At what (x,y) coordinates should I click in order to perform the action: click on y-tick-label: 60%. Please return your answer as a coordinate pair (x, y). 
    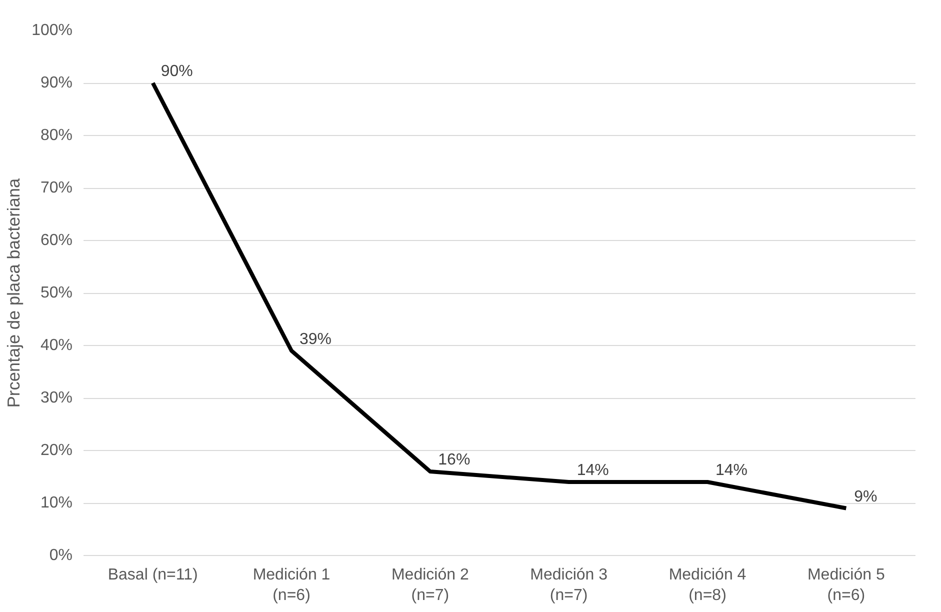
    Looking at the image, I should click on (56, 240).